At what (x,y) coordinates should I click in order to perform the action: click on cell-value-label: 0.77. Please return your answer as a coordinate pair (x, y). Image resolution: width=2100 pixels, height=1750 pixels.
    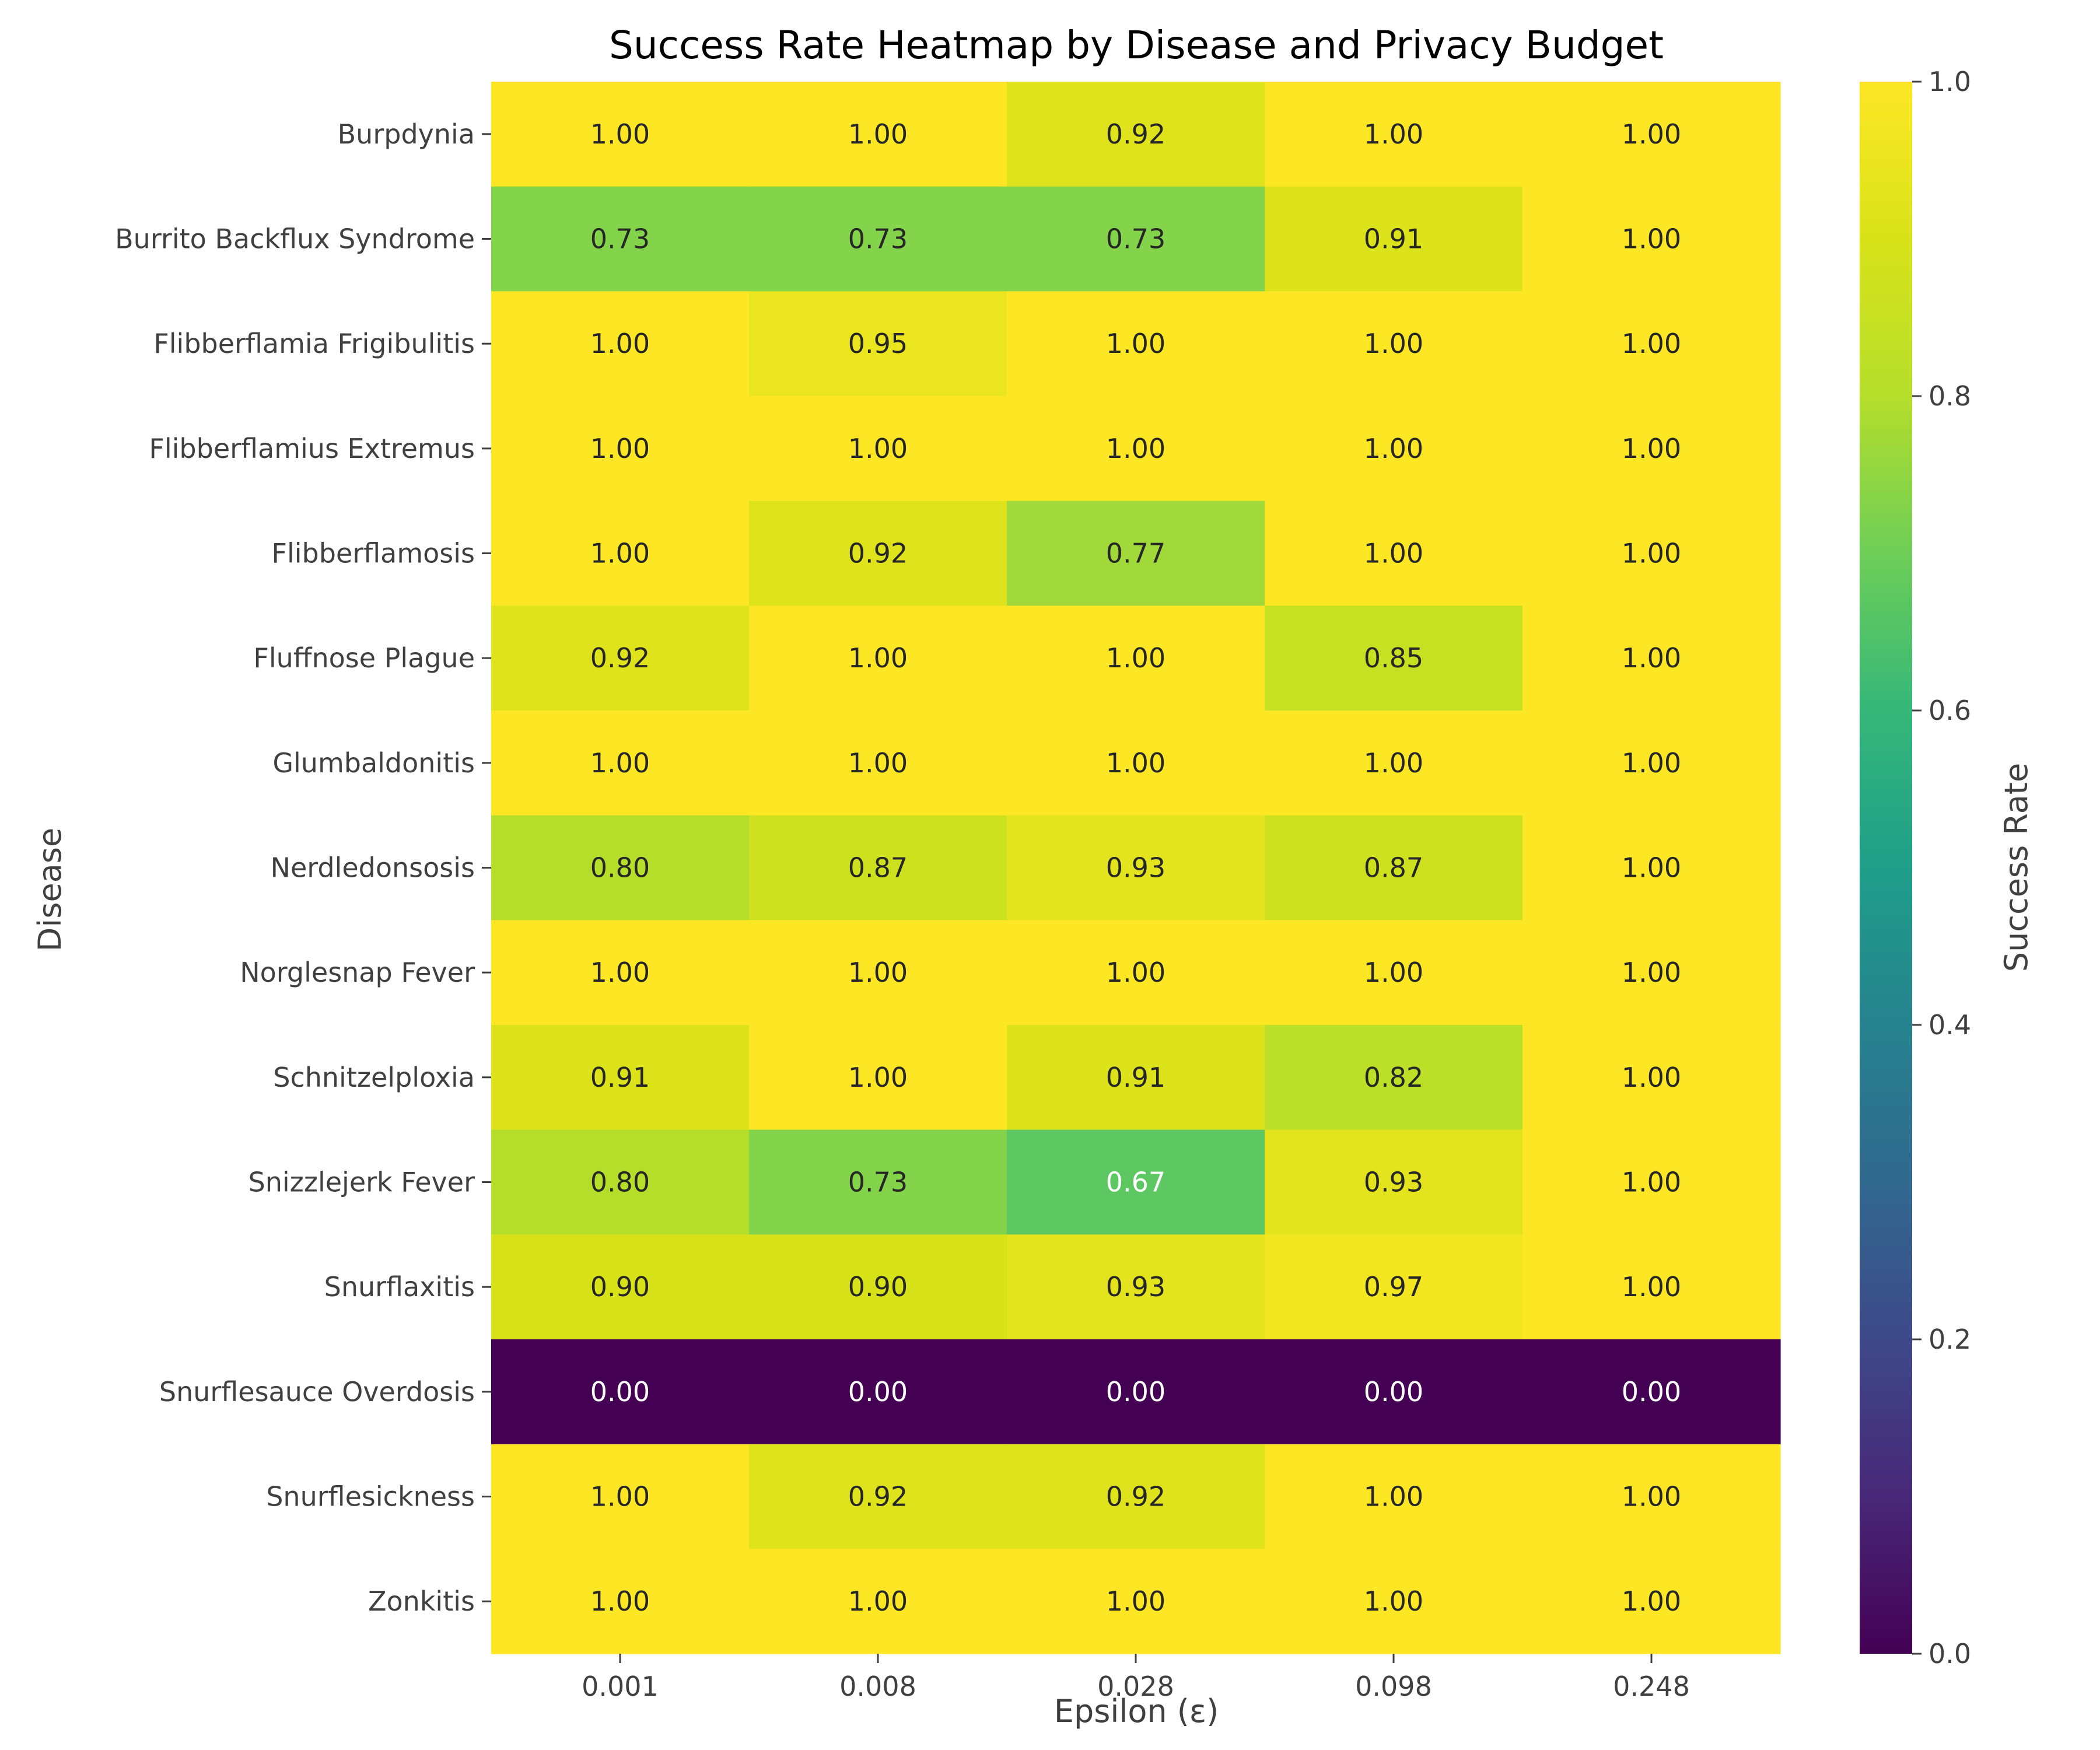
    Looking at the image, I should click on (1136, 553).